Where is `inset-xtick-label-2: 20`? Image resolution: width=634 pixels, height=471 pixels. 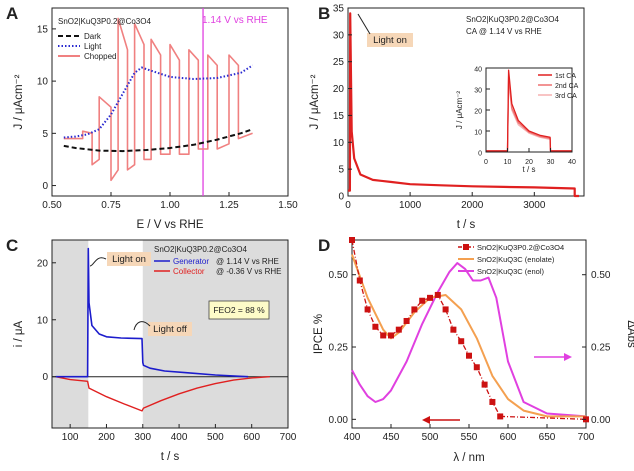
inset-xtick-label-2: 20 is located at coordinates (529, 162).